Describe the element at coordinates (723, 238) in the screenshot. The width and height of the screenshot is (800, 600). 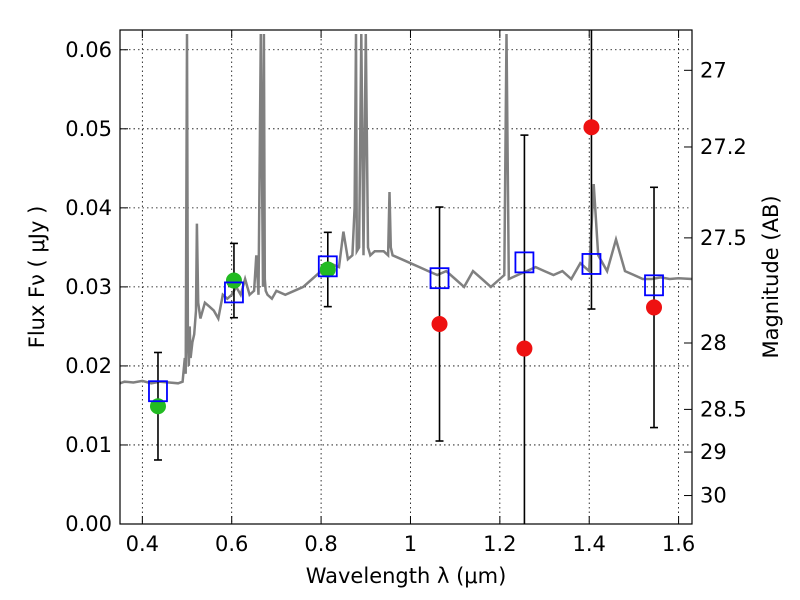
I see `right-tick-label: 27.5` at that location.